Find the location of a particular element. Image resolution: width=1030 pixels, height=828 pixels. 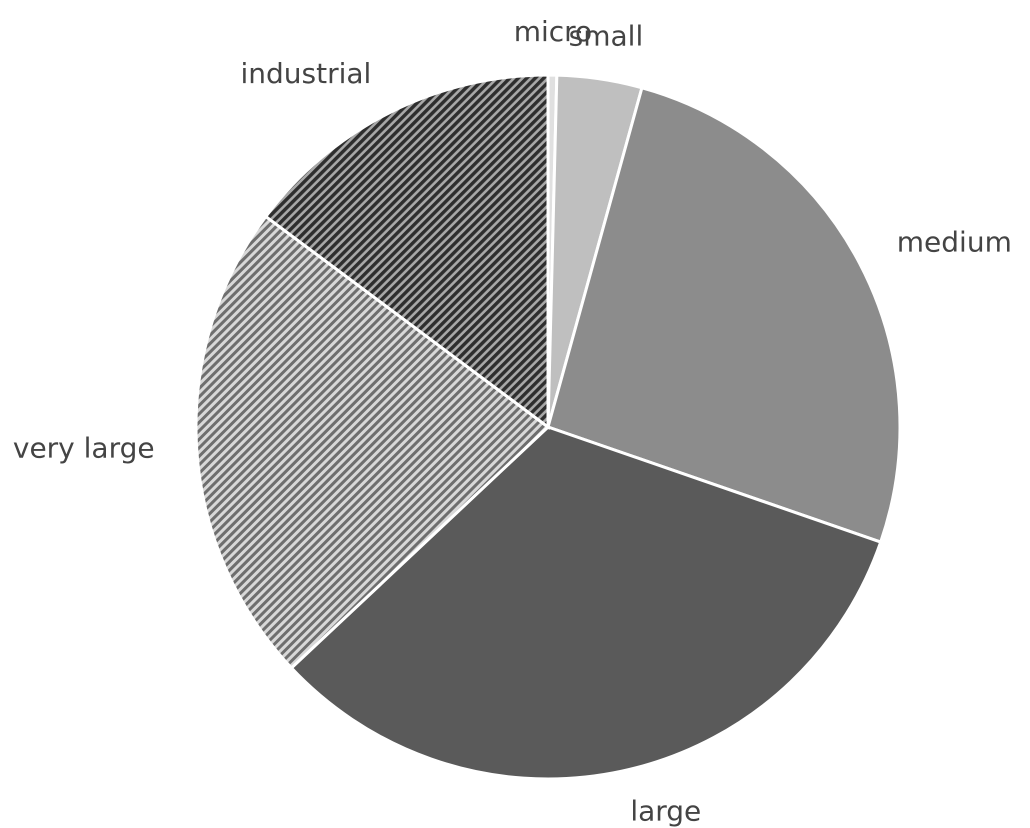

slice-label: micro is located at coordinates (553, 31).